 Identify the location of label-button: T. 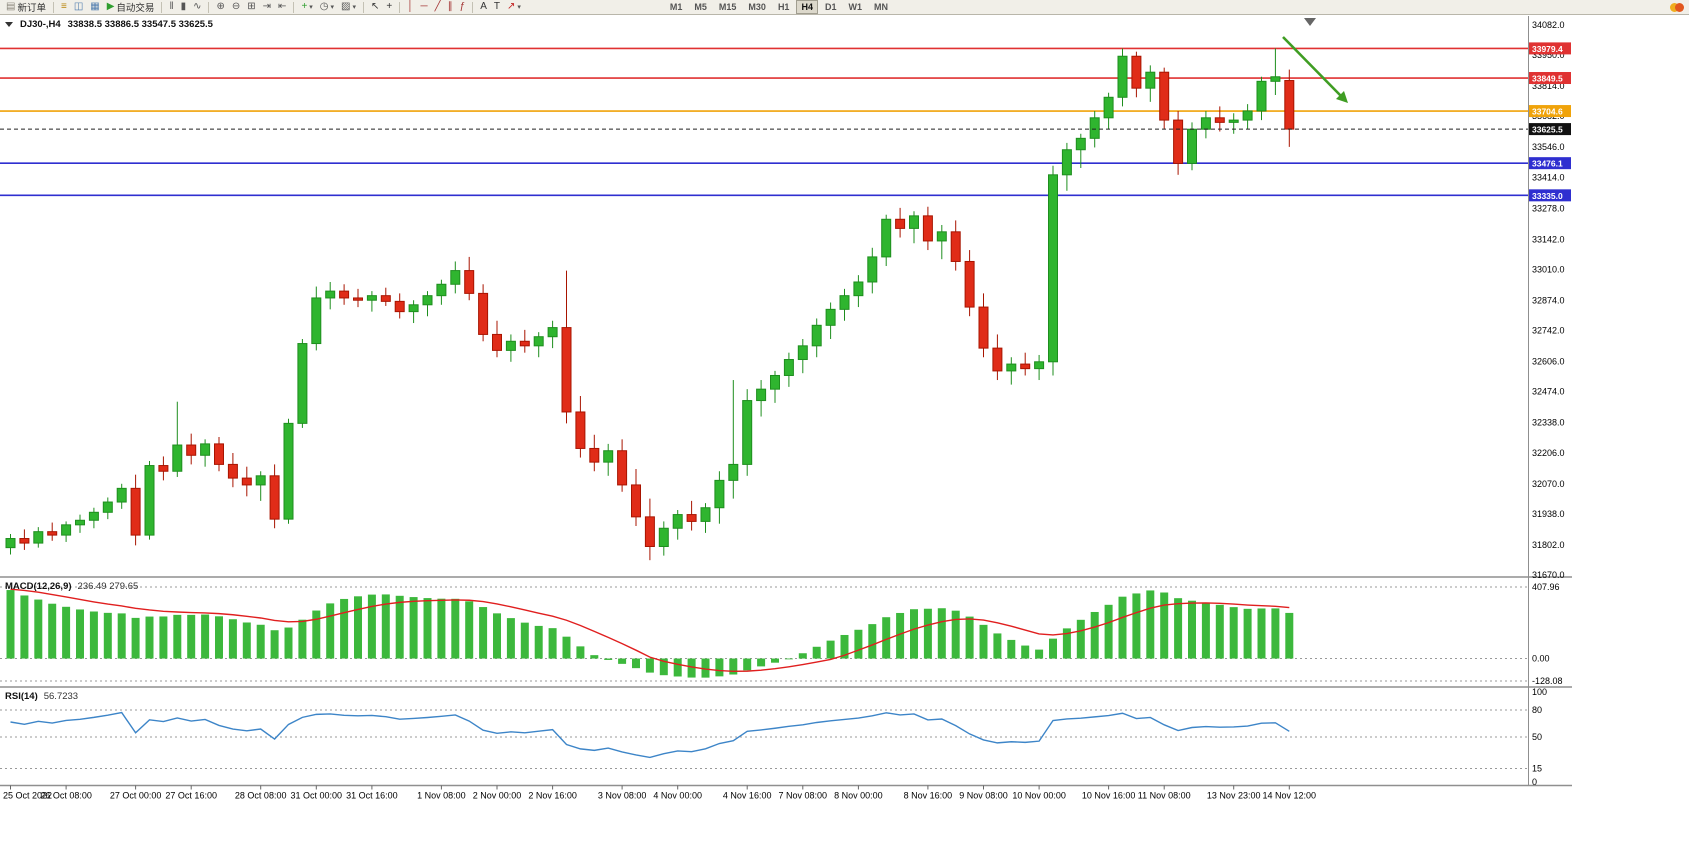
(497, 7).